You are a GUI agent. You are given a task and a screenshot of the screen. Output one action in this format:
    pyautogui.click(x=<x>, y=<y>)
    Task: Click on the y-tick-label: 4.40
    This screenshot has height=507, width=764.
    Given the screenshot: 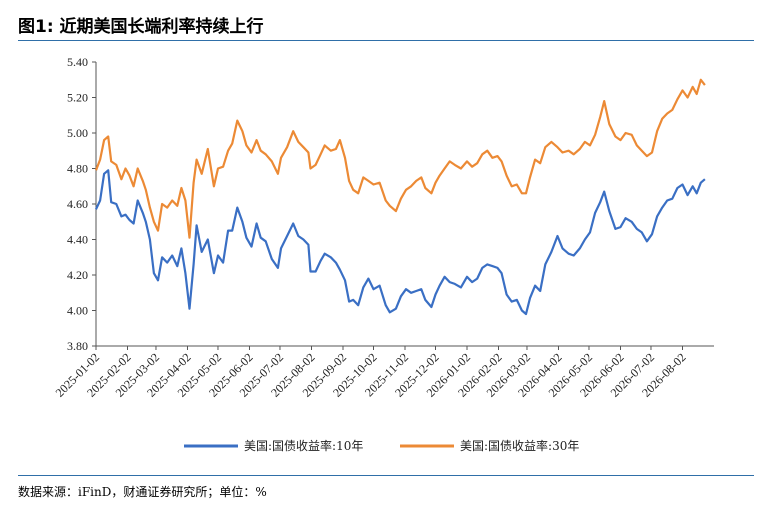 What is the action you would take?
    pyautogui.click(x=77, y=240)
    